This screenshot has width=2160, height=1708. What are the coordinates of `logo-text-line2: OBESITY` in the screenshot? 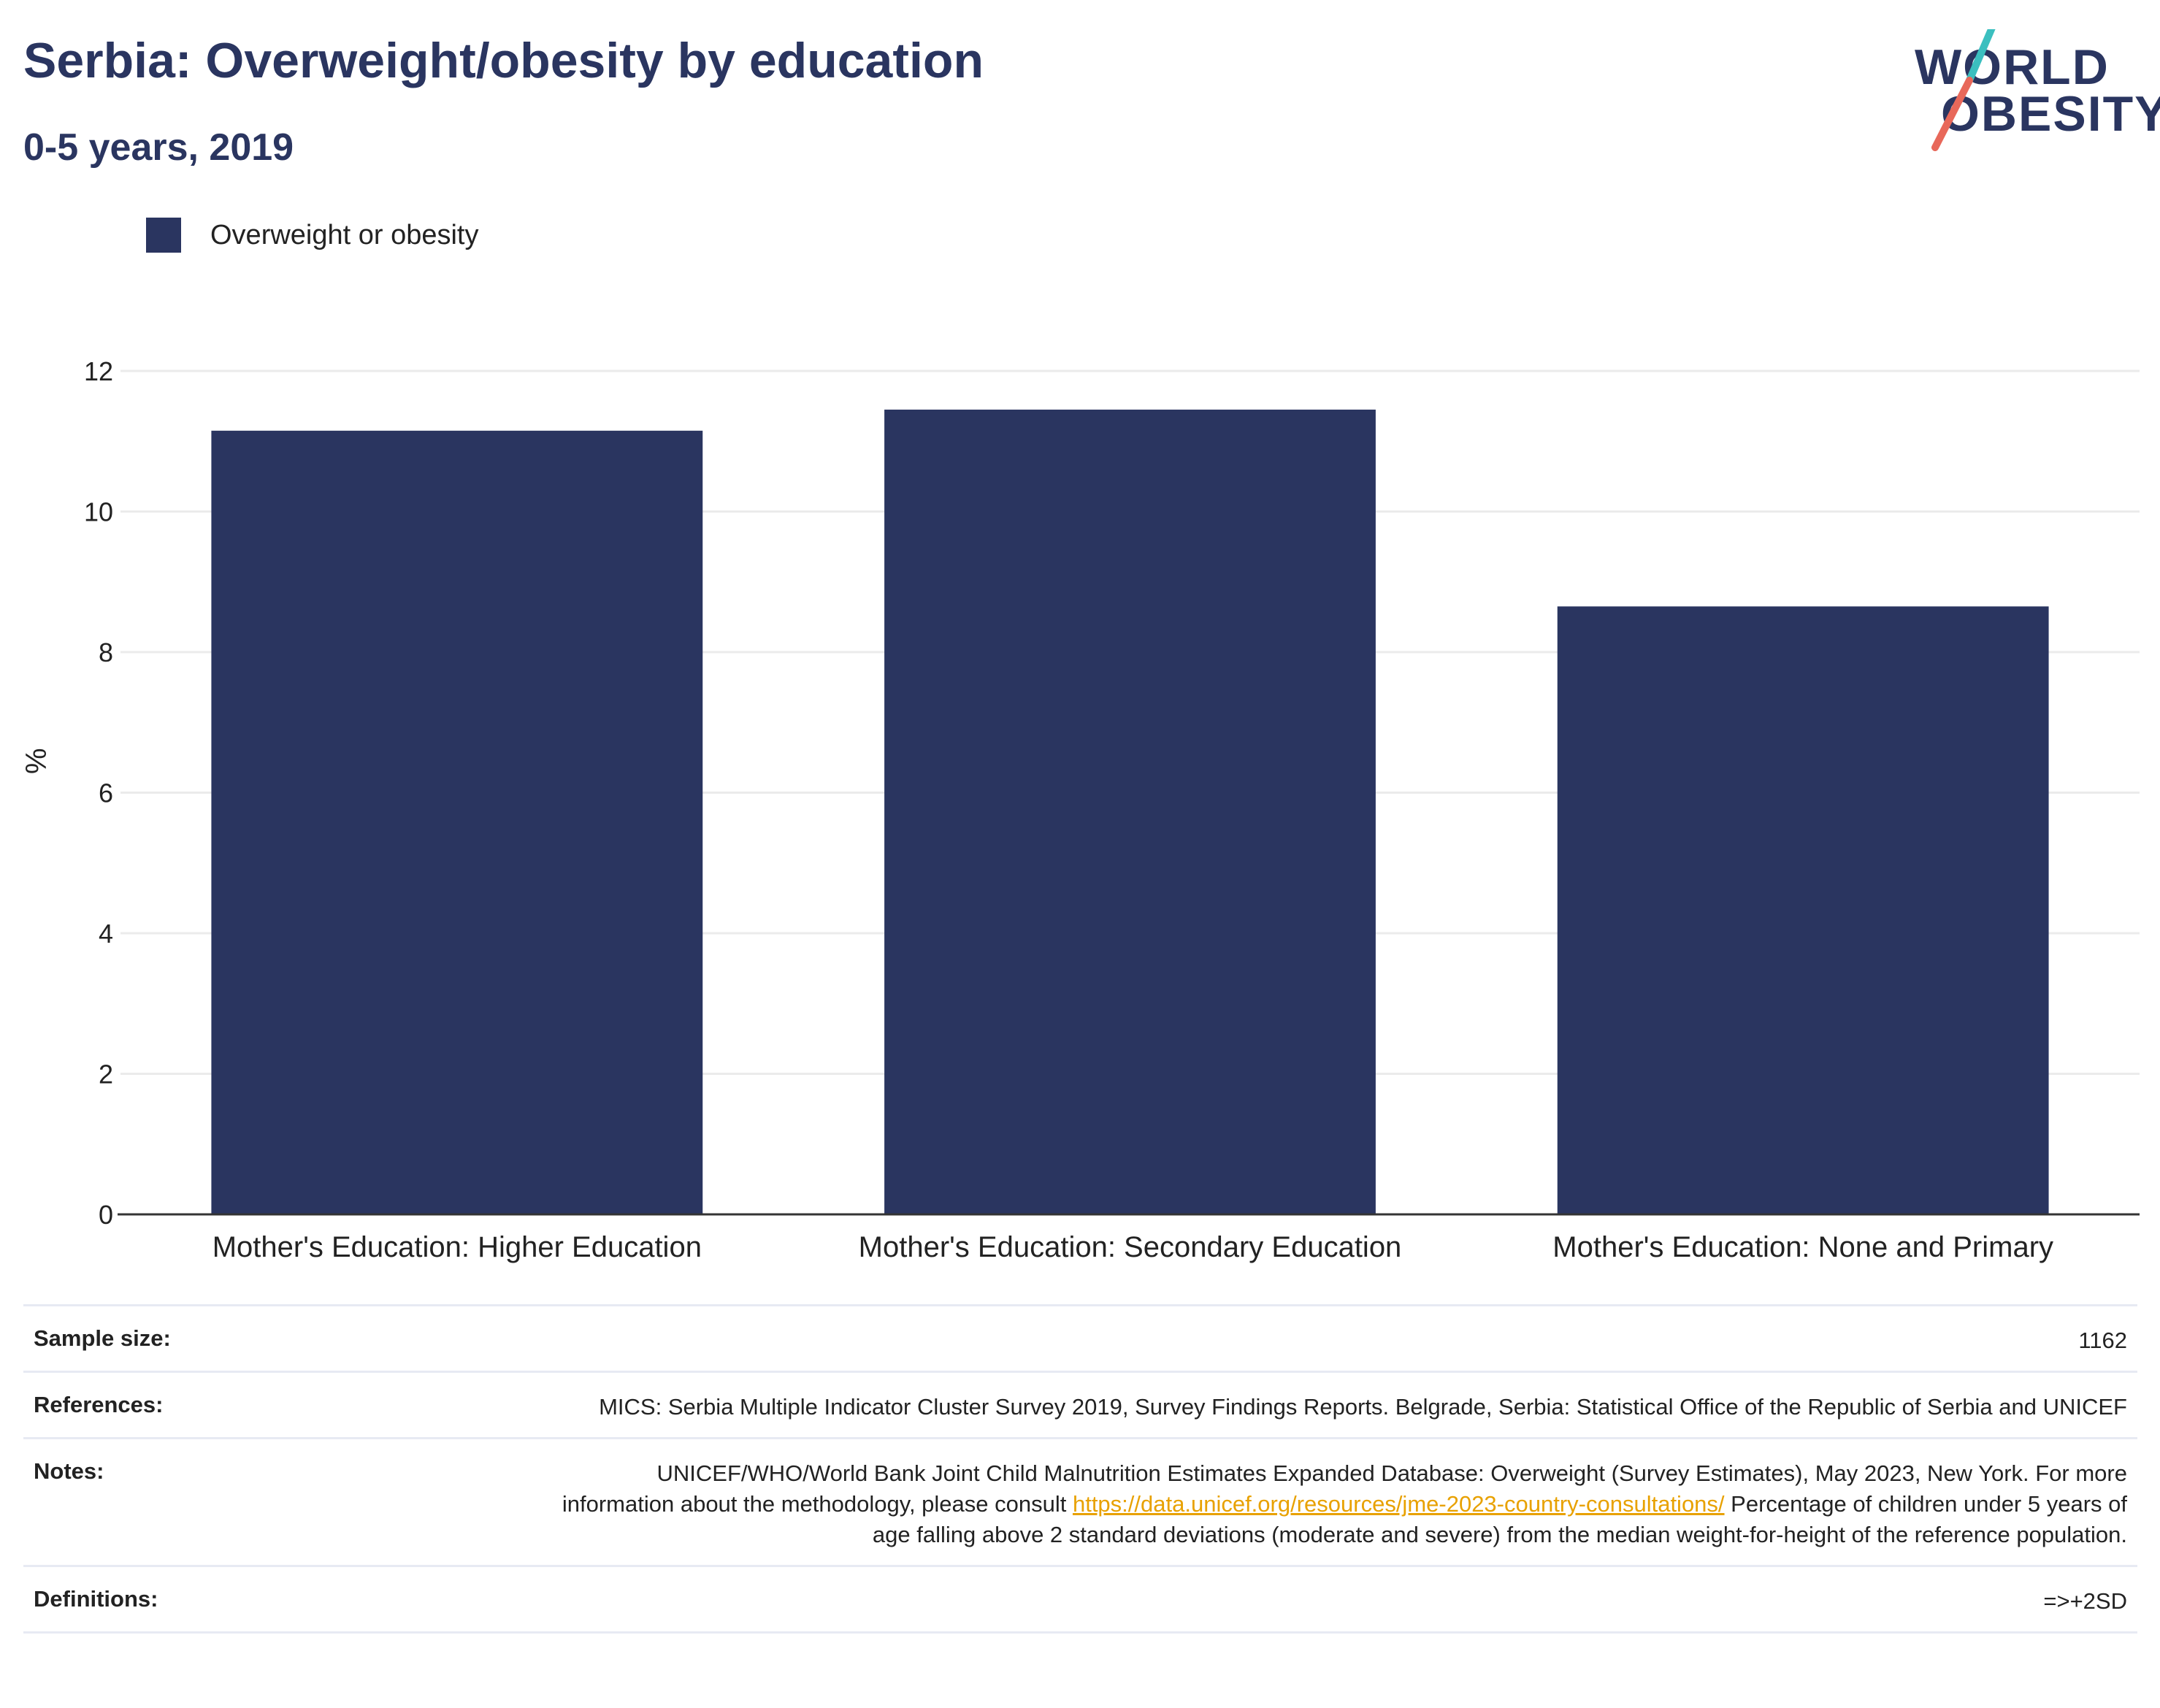 It's located at (2050, 114).